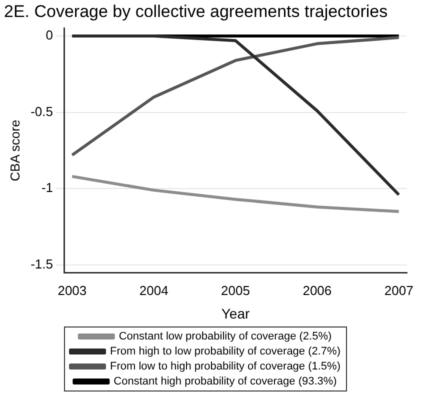 Image resolution: width=427 pixels, height=403 pixels. What do you see at coordinates (47, 188) in the screenshot?
I see `y-tick-label: -1` at bounding box center [47, 188].